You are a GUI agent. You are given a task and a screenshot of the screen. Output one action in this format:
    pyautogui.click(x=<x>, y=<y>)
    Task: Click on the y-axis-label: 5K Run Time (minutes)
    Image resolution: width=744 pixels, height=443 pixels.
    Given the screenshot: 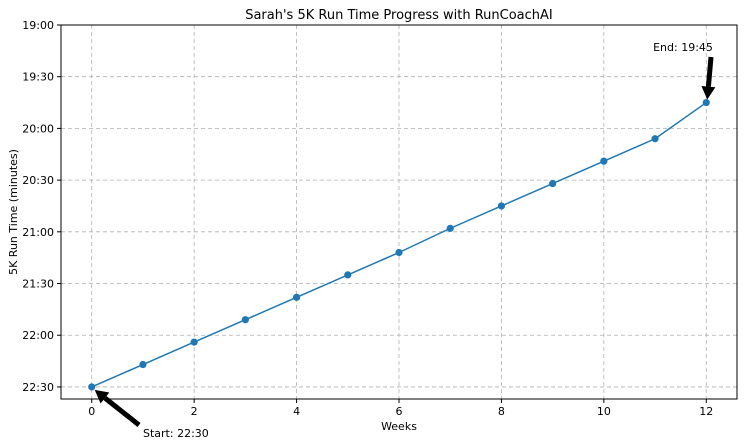 What is the action you would take?
    pyautogui.click(x=13, y=212)
    